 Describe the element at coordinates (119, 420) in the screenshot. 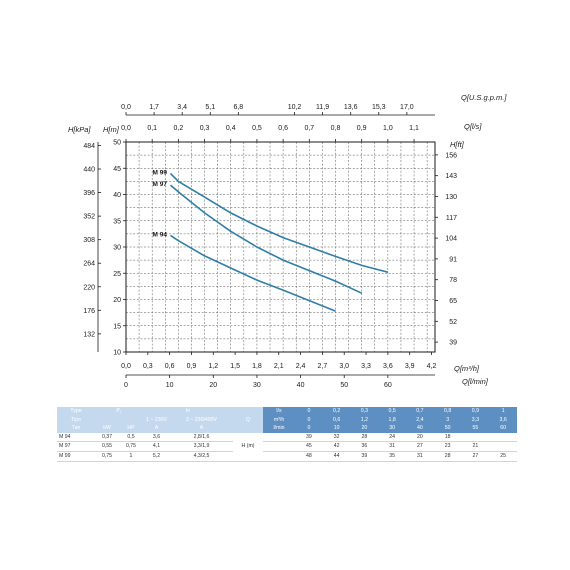

I see `header-blank` at that location.